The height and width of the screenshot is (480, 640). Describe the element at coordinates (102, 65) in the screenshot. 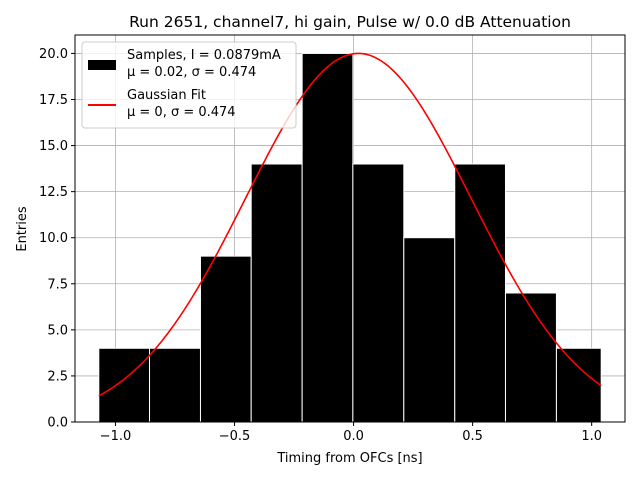

I see `legend-histogram-swatch` at that location.